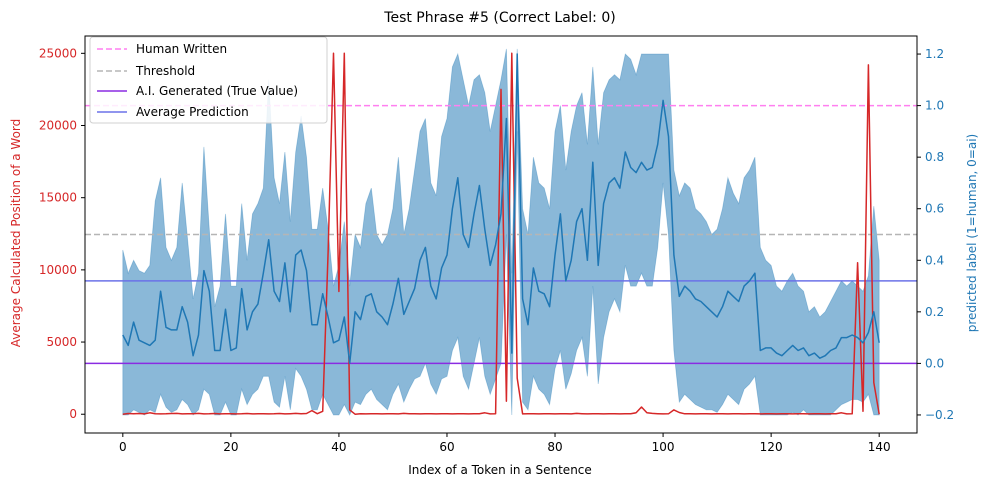  I want to click on y-left-tick-label: 0, so click(73, 414).